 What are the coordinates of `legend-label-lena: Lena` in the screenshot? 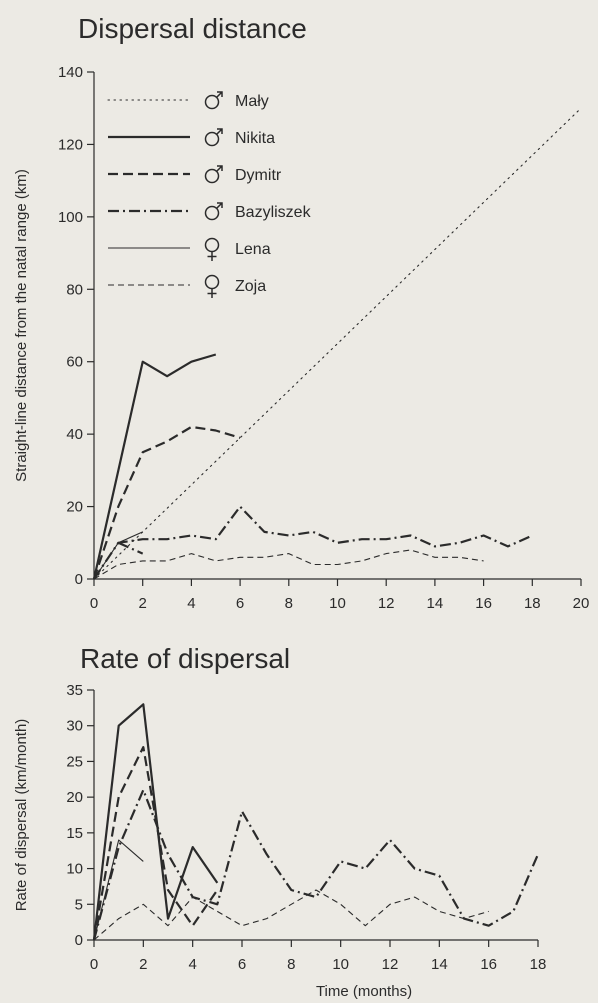 It's located at (253, 249).